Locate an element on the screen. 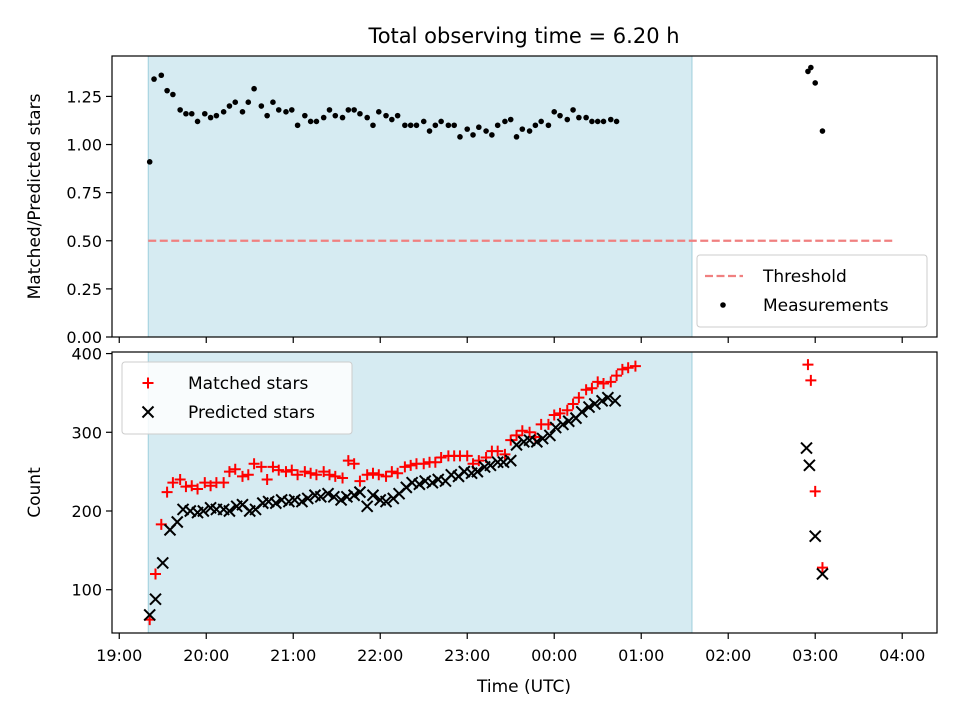  y-tick-label: 1.25 is located at coordinates (84, 96).